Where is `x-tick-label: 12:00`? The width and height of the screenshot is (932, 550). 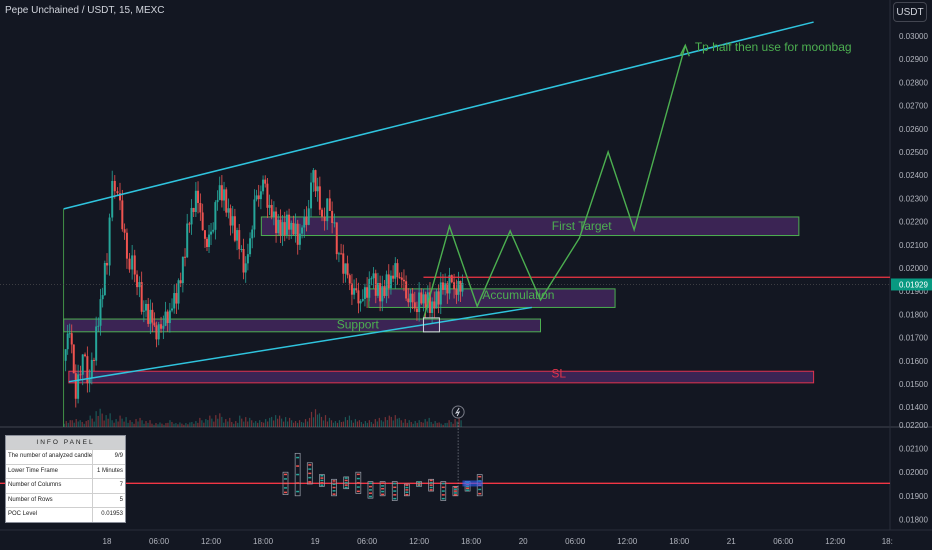
x-tick-label: 12:00 is located at coordinates (627, 541).